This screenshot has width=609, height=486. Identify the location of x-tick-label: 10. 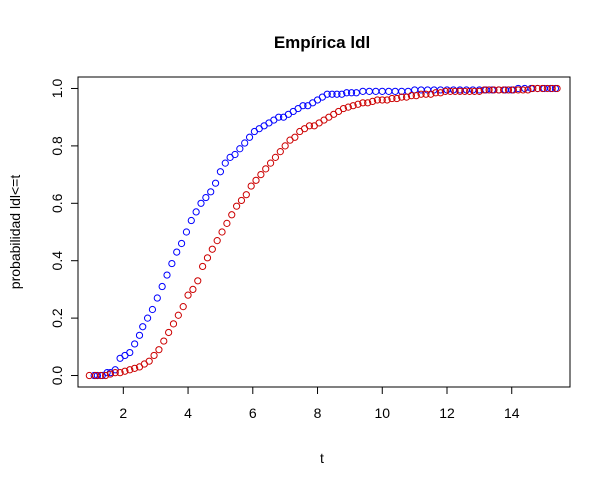
(382, 413).